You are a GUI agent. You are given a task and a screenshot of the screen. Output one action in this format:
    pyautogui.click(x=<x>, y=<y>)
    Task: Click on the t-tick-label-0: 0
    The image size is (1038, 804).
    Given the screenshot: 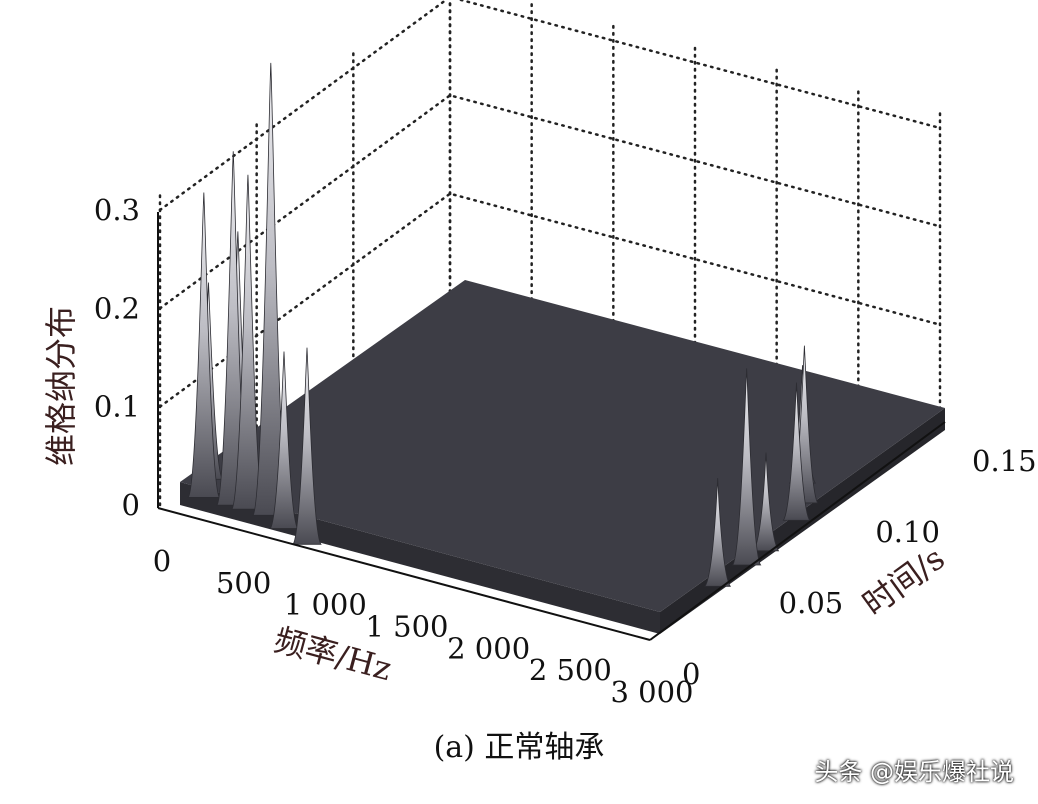 What is the action you would take?
    pyautogui.click(x=691, y=674)
    